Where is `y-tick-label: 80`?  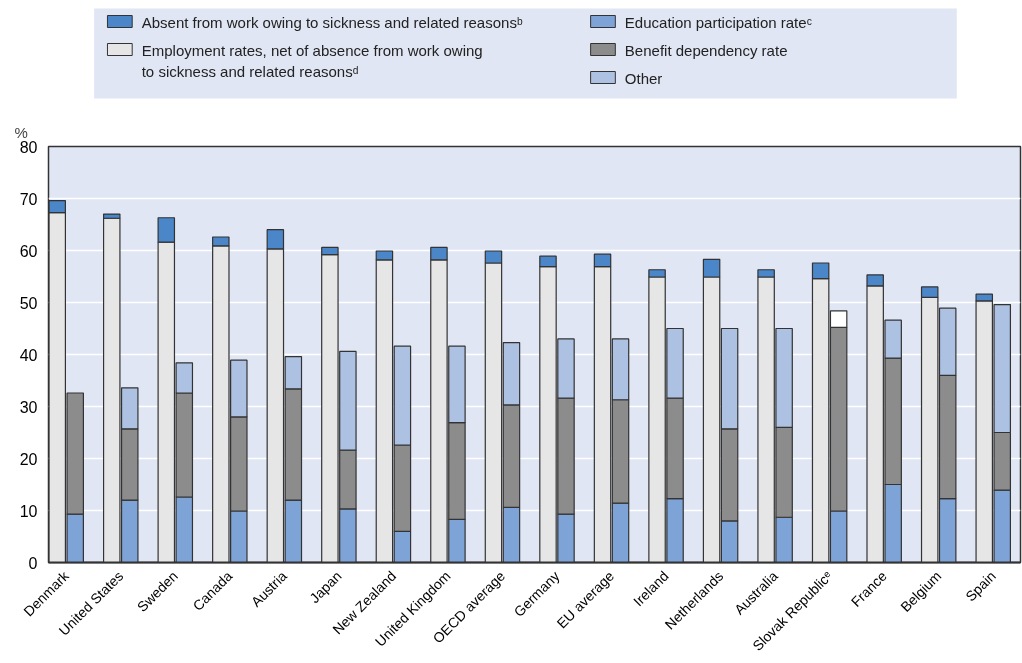
y-tick-label: 80 is located at coordinates (28, 147).